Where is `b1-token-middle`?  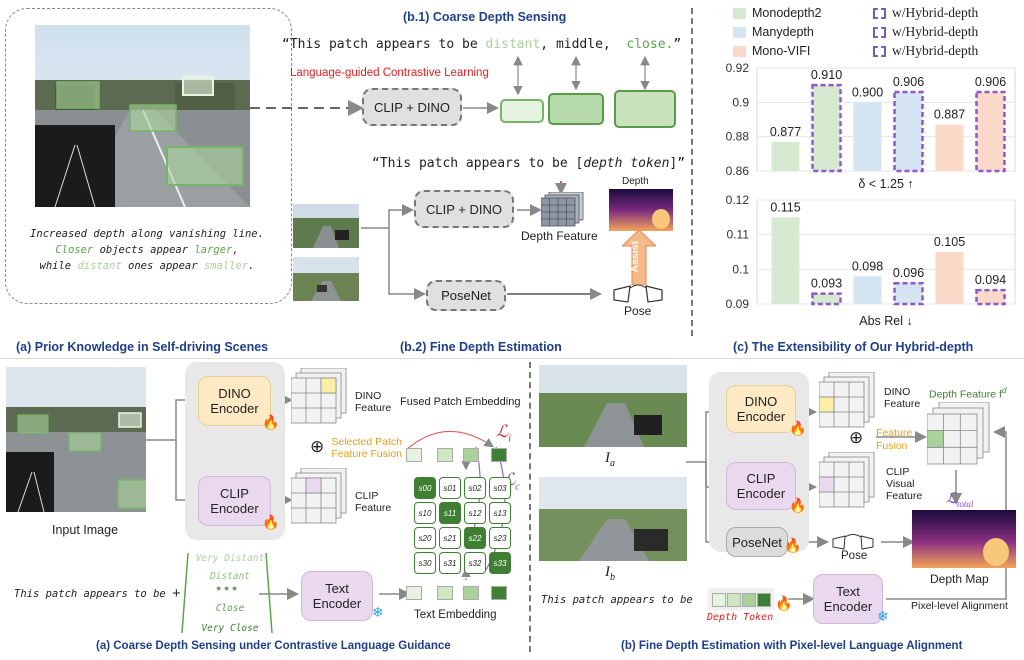 b1-token-middle is located at coordinates (576, 109).